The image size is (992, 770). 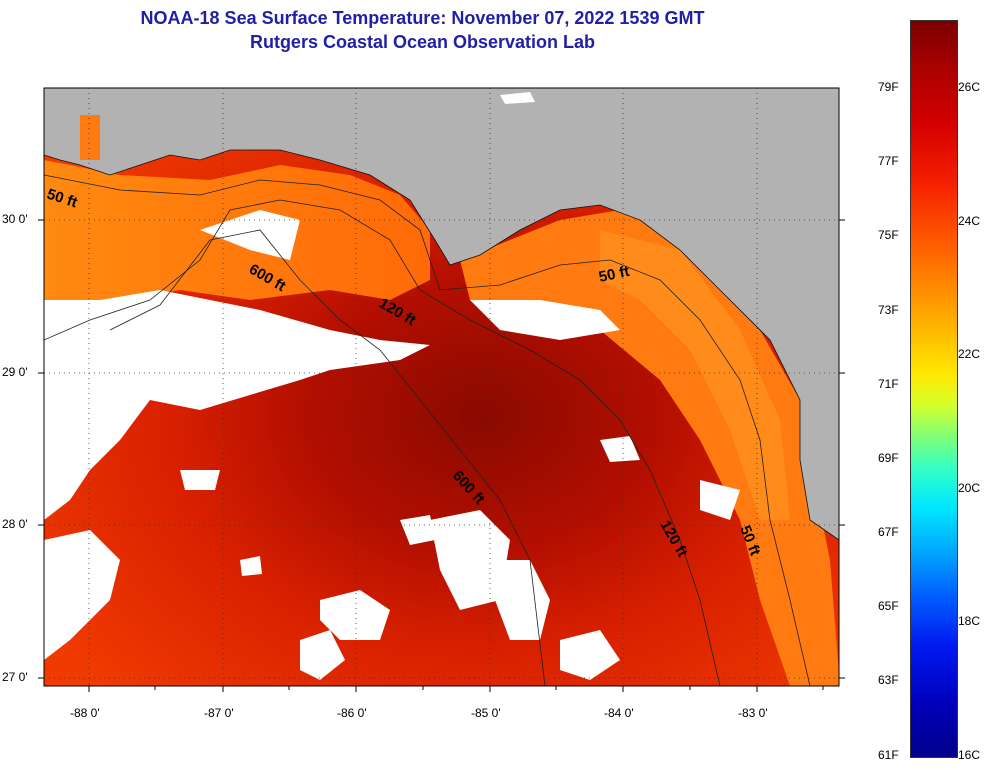 I want to click on colorbar-label-f: 69F, so click(x=888, y=458).